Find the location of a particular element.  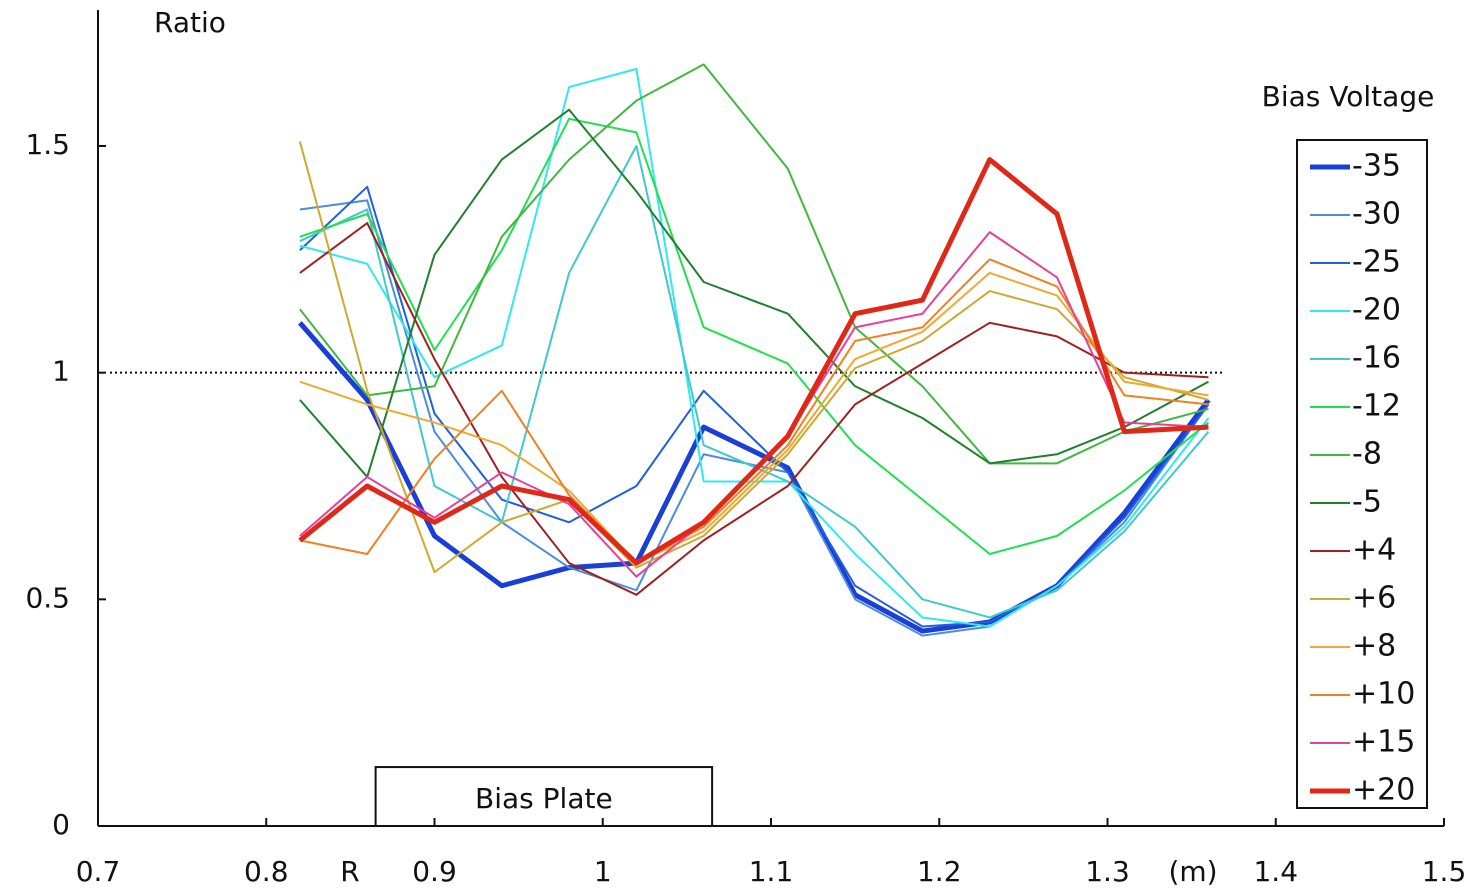

x-tick-label: 1.4 is located at coordinates (1275, 871).